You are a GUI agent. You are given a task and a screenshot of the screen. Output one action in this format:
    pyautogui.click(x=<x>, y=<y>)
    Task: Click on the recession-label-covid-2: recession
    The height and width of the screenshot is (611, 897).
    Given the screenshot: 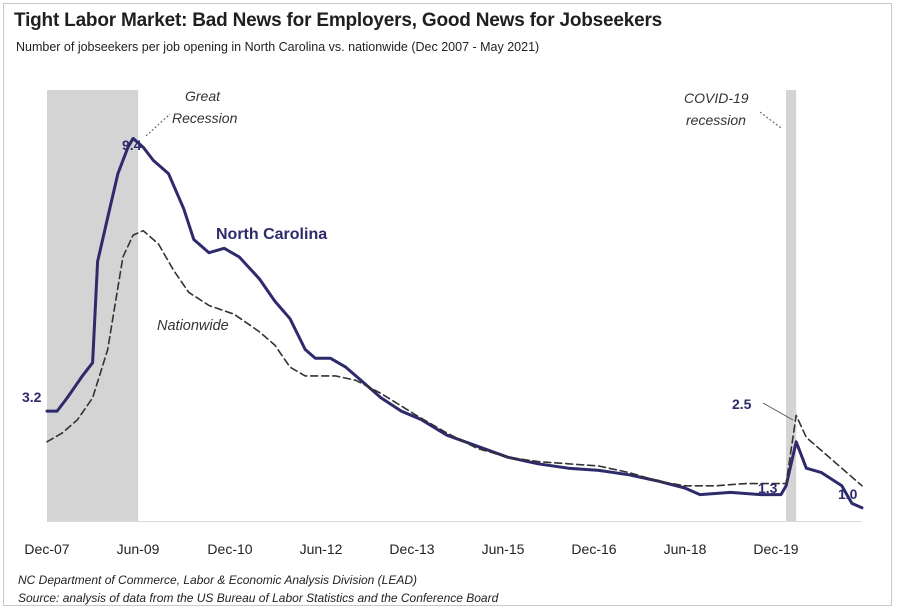 What is the action you would take?
    pyautogui.click(x=716, y=120)
    